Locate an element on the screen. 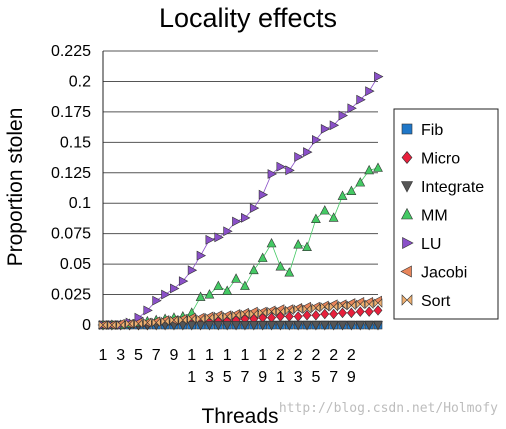 This screenshot has width=506, height=429. y-tick-label: 0 is located at coordinates (86, 325).